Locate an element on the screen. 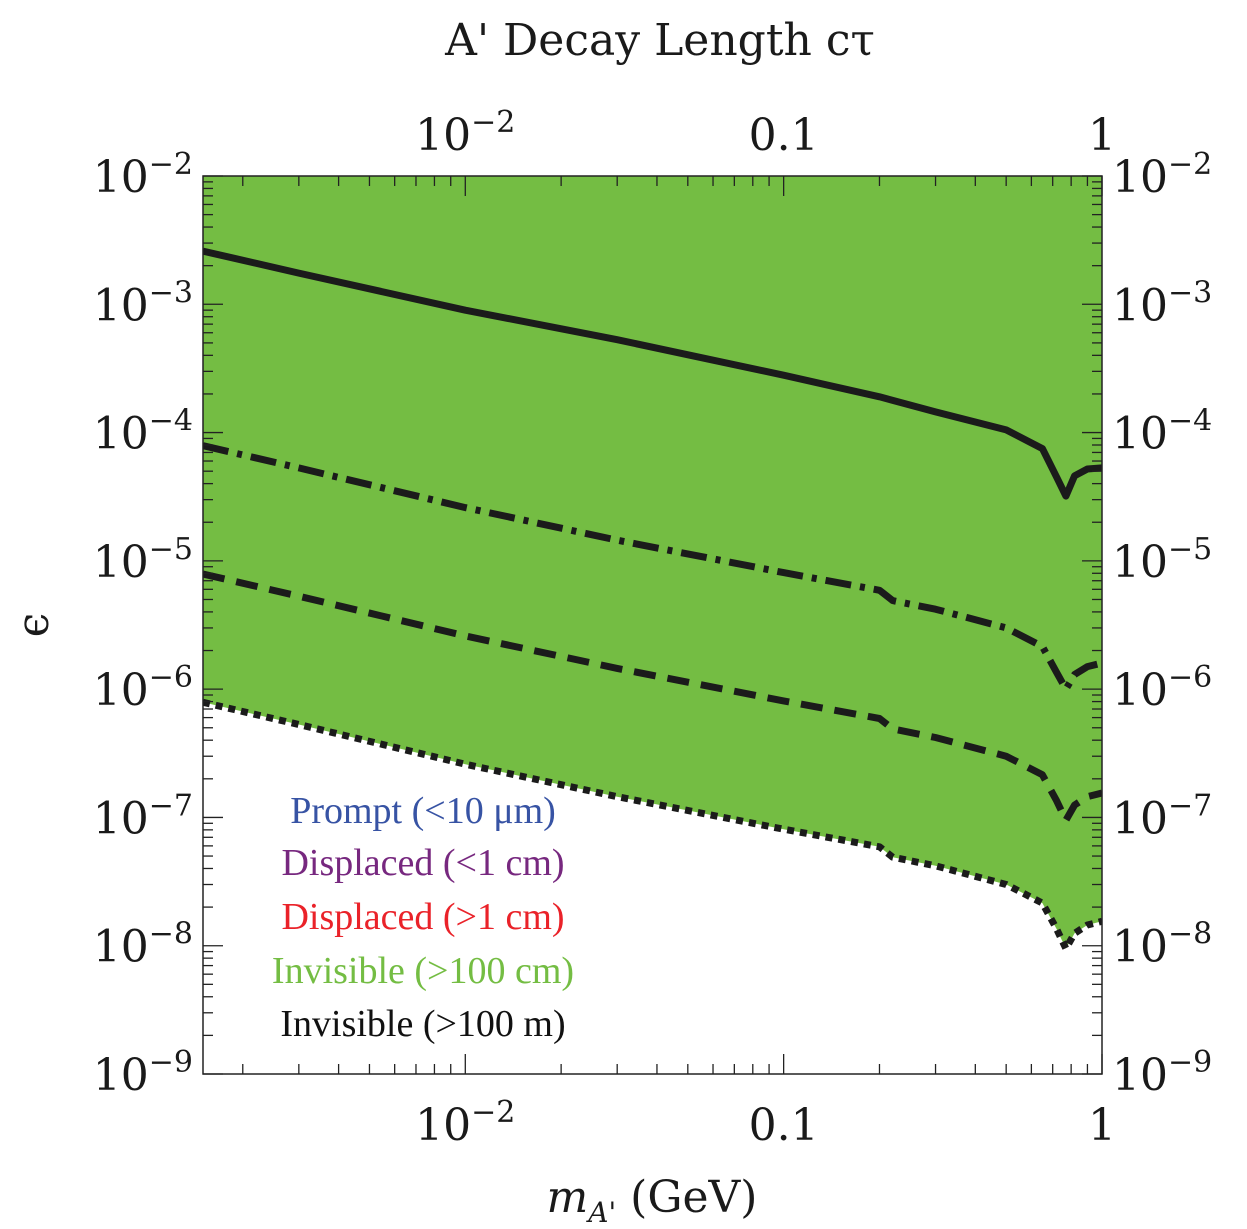 The image size is (1247, 1229). top-axis-title: A' Decay Length cτ is located at coordinates (659, 40).